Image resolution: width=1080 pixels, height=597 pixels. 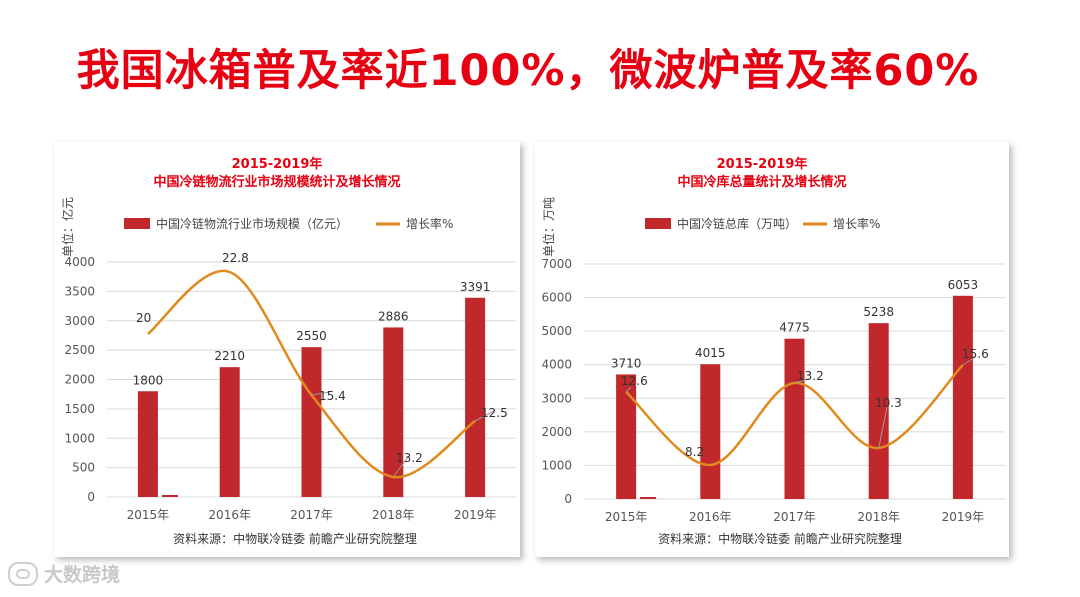 I want to click on y-tick-label: 1500, so click(x=79, y=409).